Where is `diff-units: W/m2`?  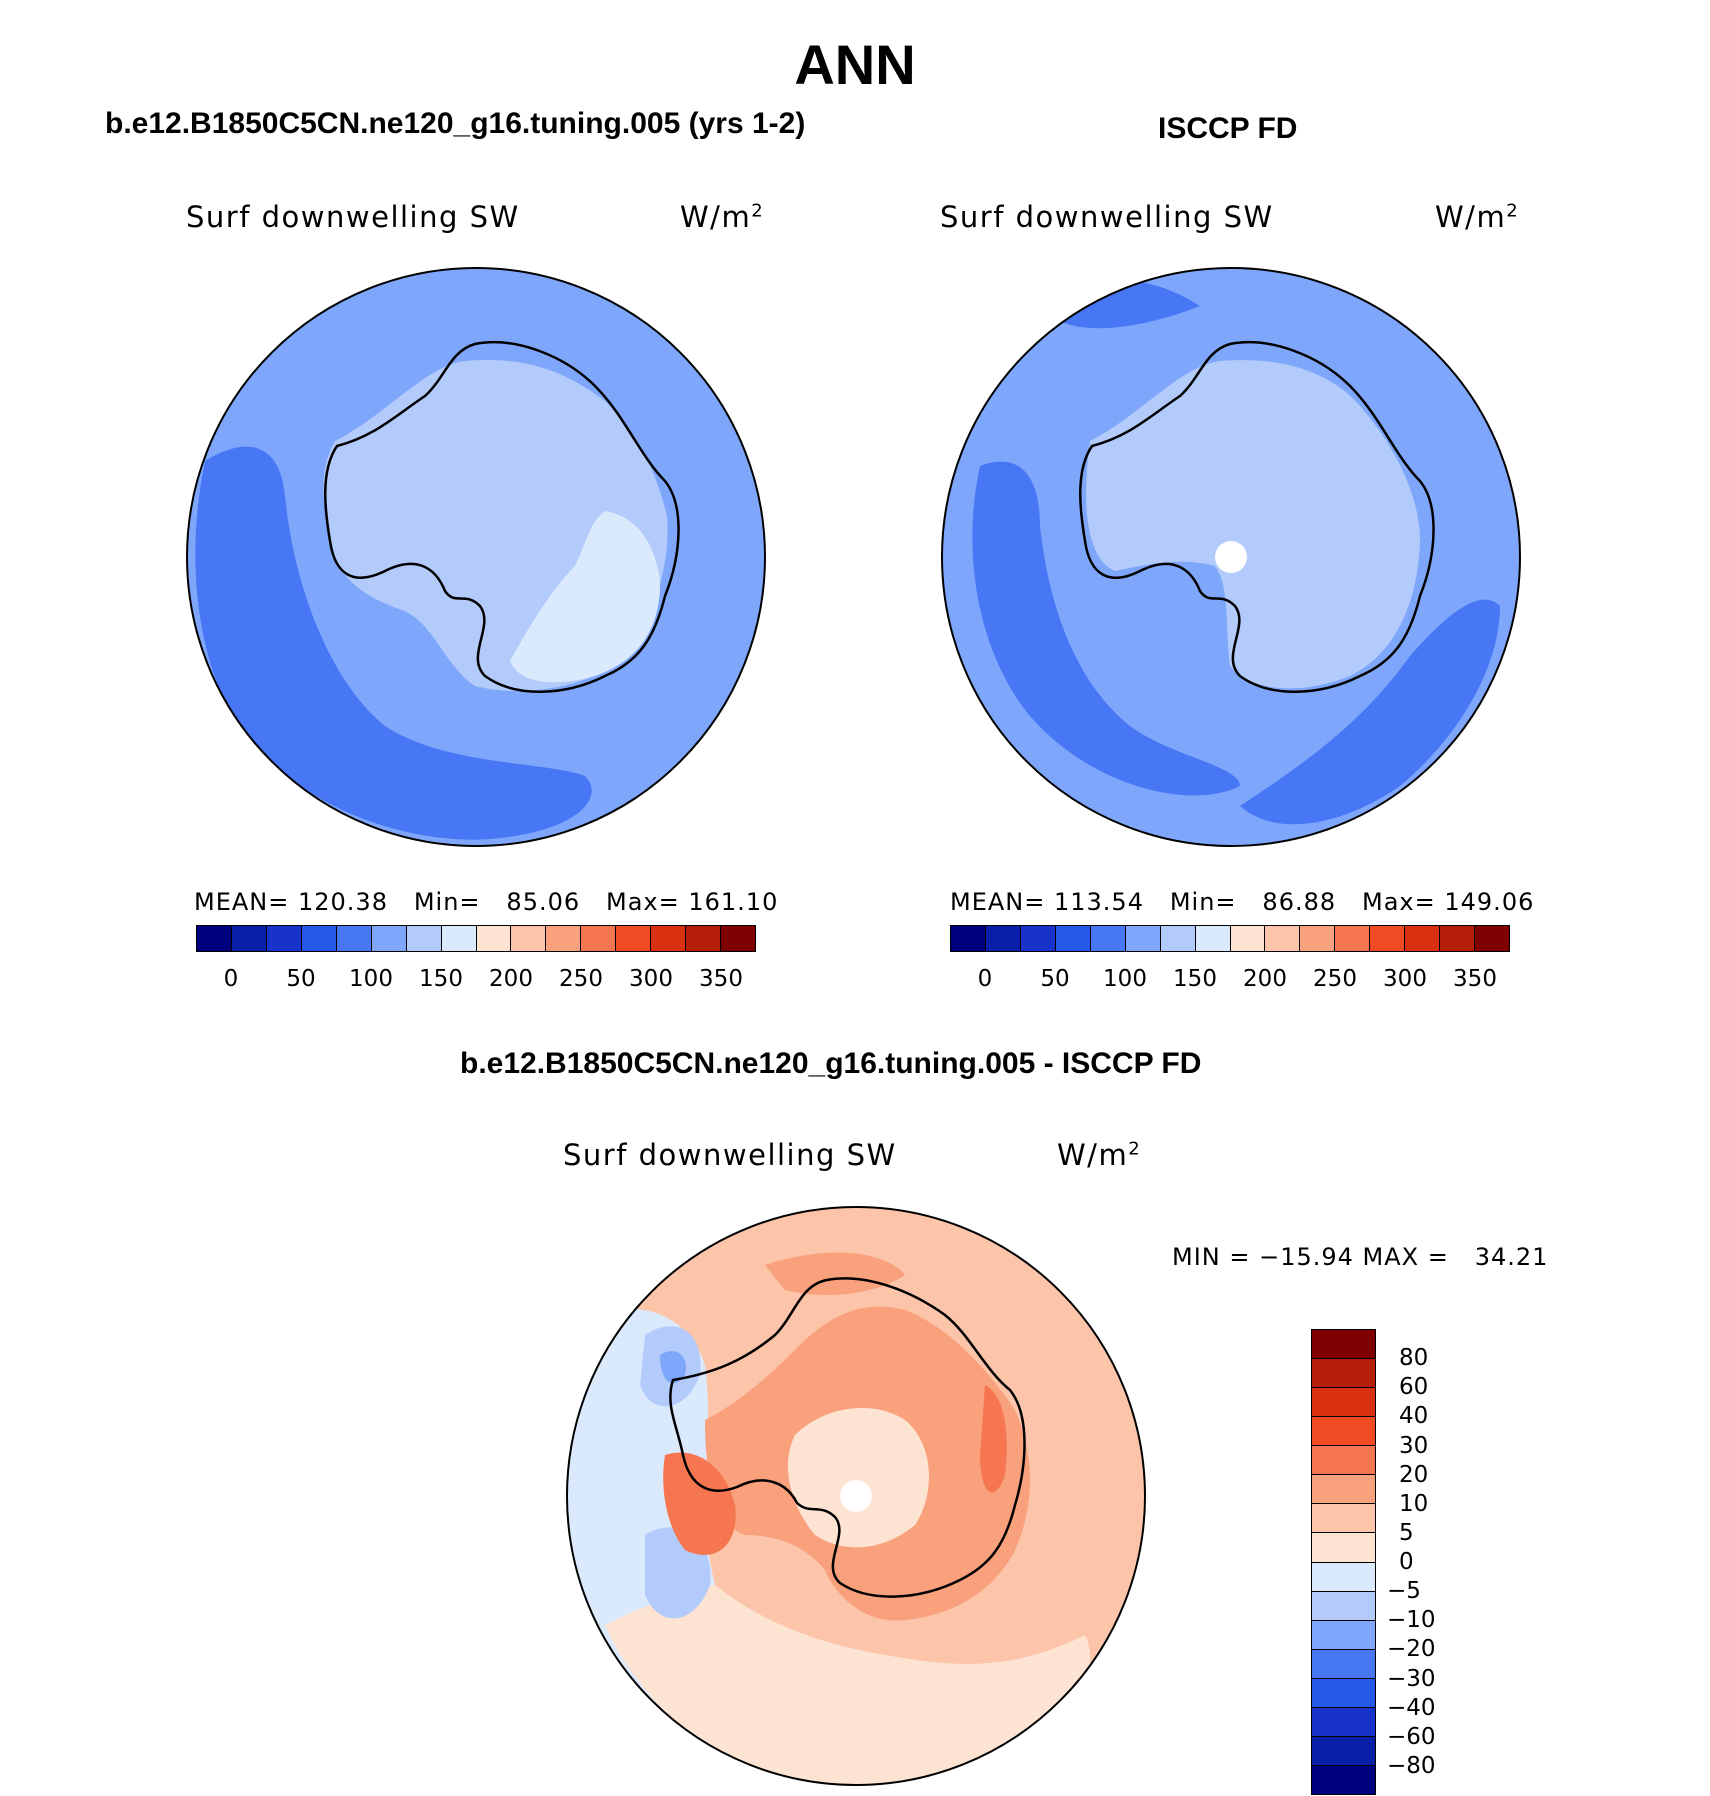
diff-units: W/m2 is located at coordinates (1099, 1155).